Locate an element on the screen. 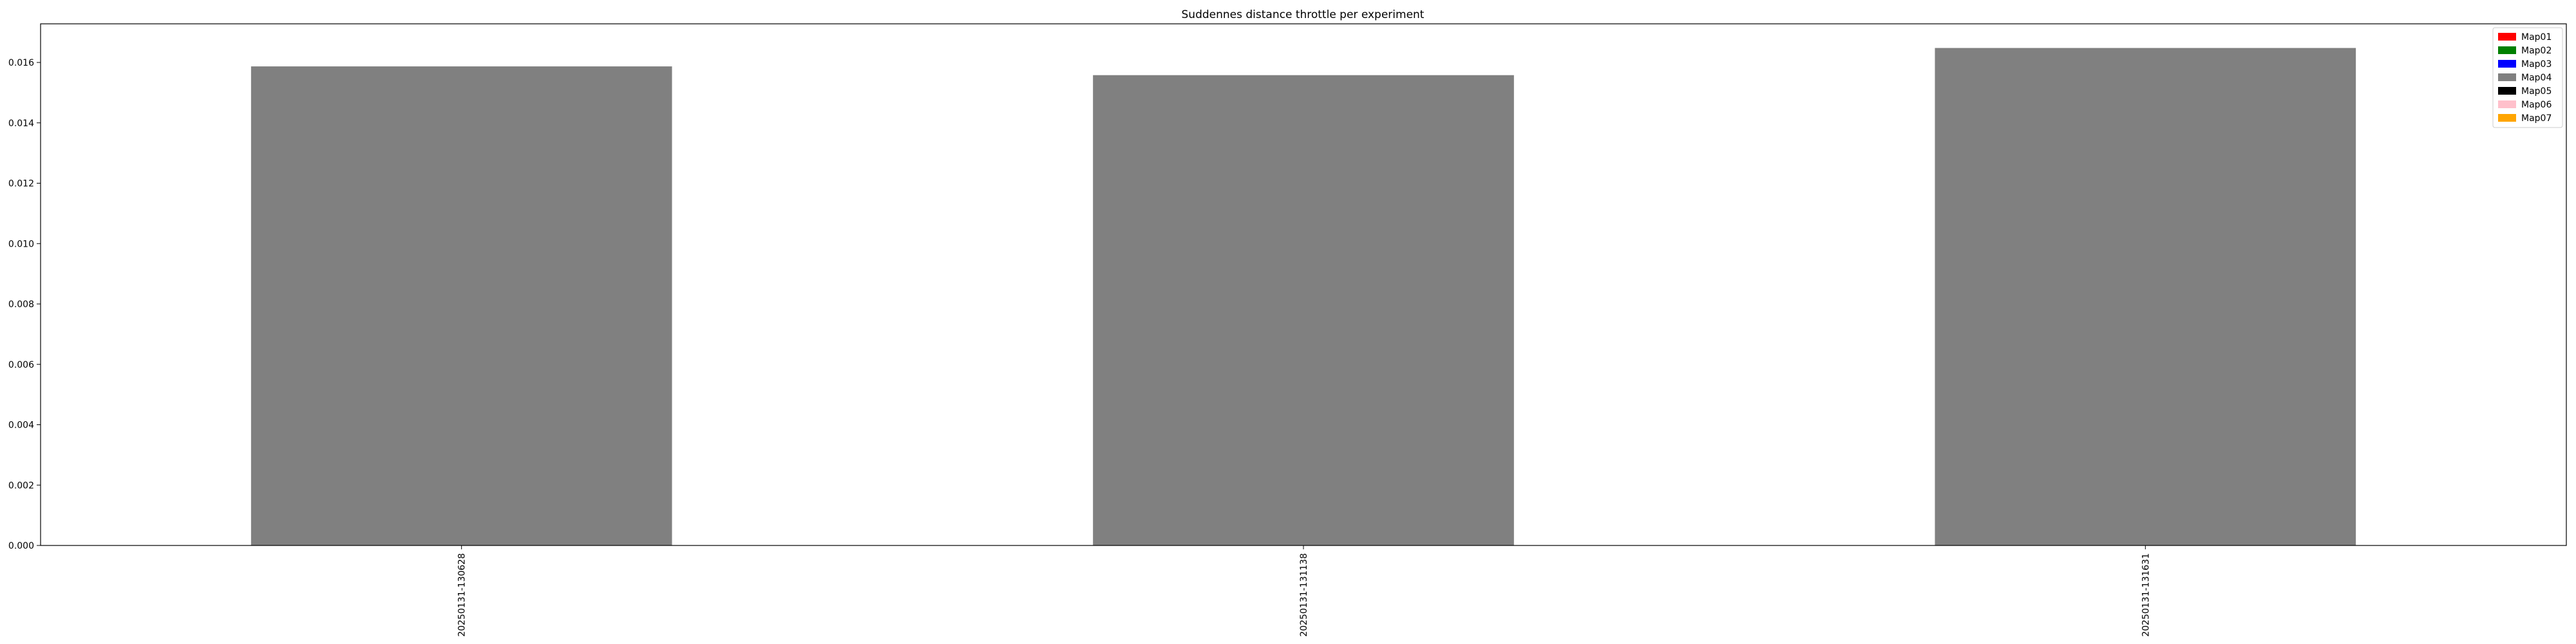  y-tick-label: 0.014 is located at coordinates (21, 124).